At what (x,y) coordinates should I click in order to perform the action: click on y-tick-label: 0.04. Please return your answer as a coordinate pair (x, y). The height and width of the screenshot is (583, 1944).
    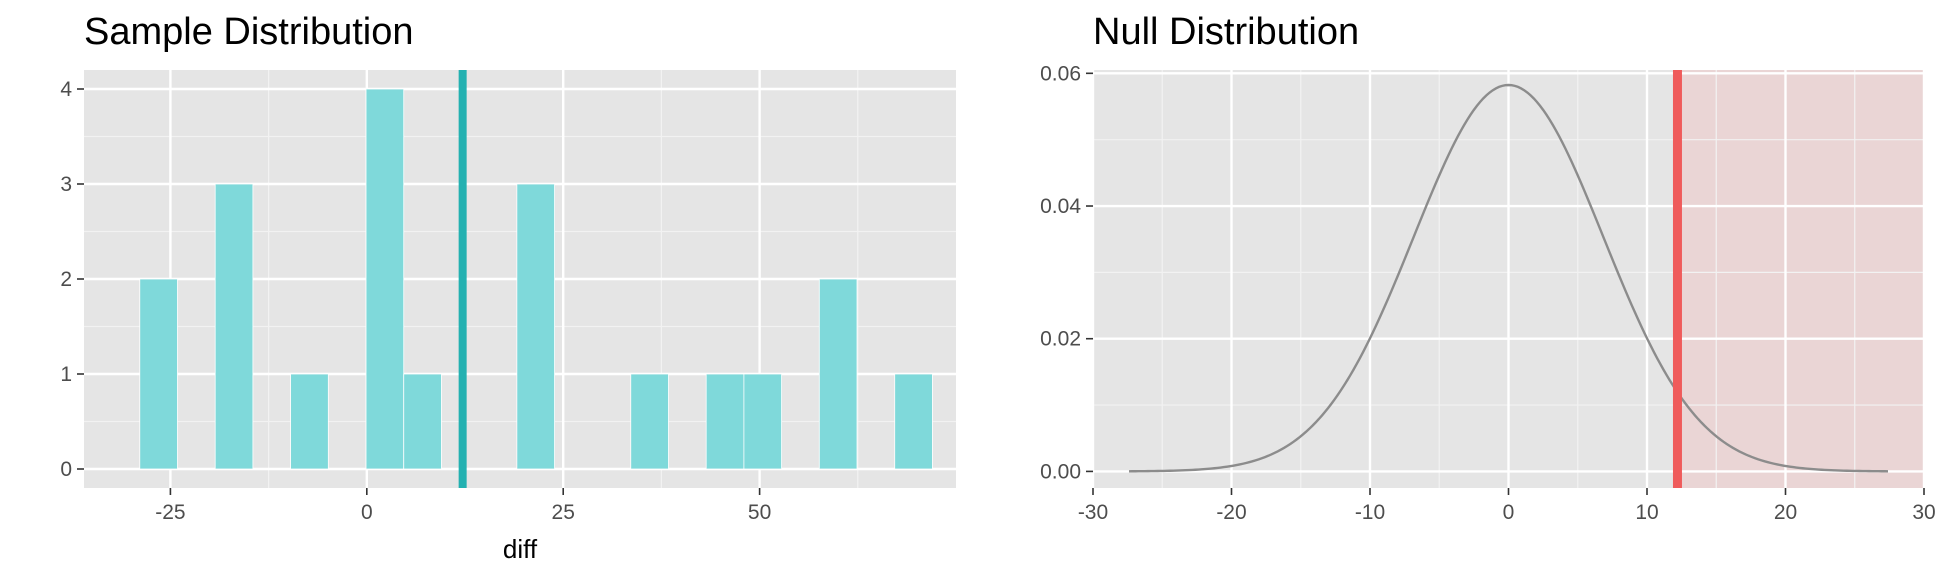
    Looking at the image, I should click on (1060, 206).